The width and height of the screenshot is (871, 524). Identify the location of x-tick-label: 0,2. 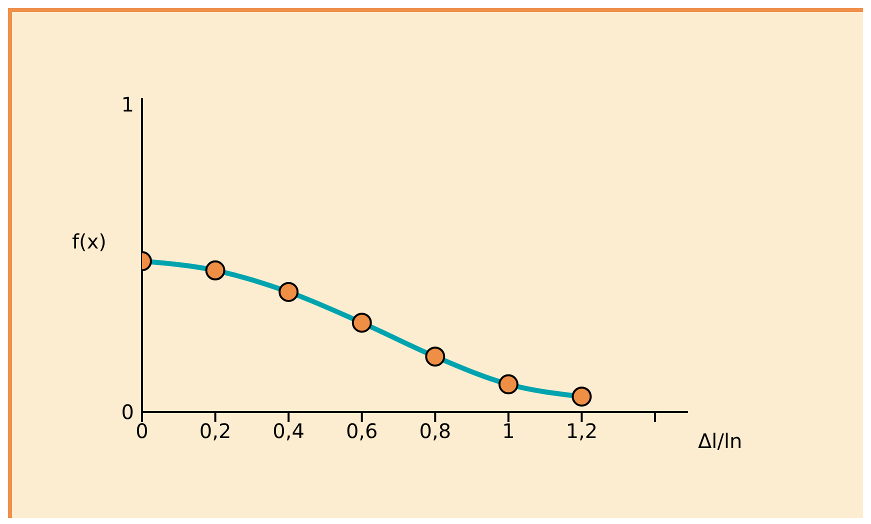
(215, 431).